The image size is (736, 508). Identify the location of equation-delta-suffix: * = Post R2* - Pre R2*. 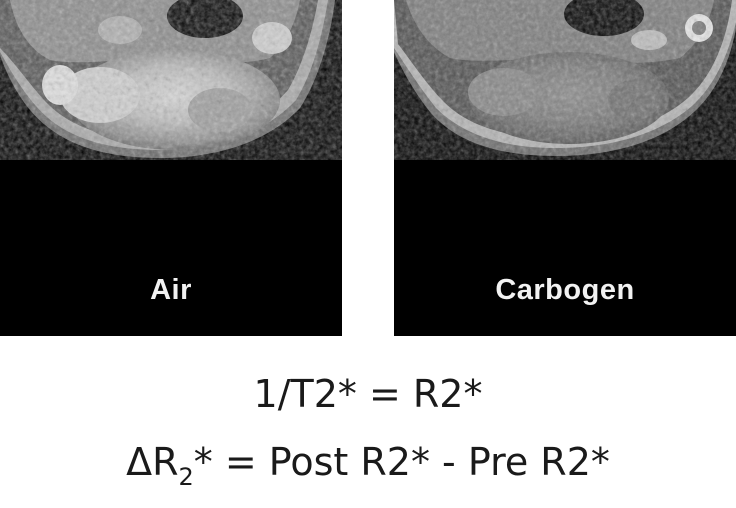
(401, 462).